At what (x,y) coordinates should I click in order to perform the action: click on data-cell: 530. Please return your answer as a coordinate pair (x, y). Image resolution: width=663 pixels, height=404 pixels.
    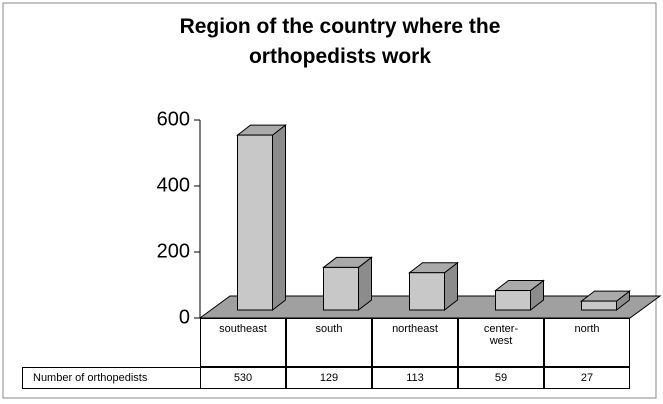
    Looking at the image, I should click on (243, 378).